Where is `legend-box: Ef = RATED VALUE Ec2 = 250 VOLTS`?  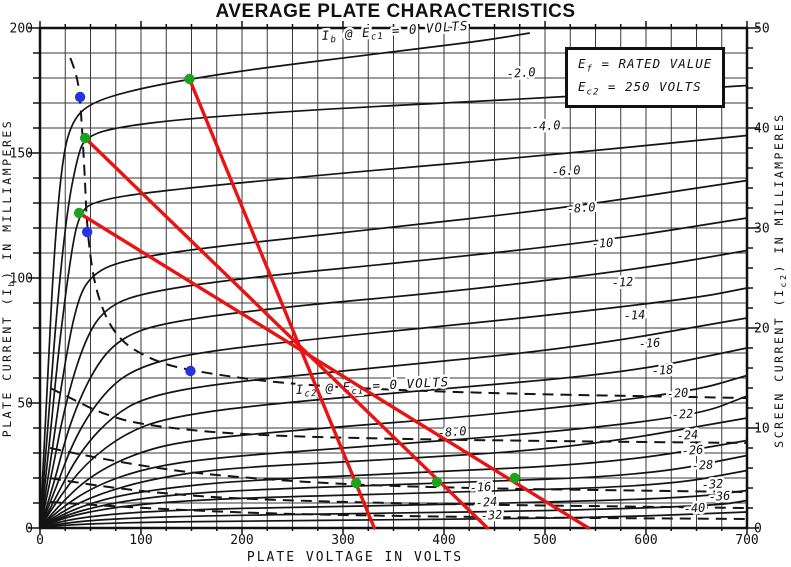
legend-box: Ef = RATED VALUE Ec2 = 250 VOLTS is located at coordinates (645, 77).